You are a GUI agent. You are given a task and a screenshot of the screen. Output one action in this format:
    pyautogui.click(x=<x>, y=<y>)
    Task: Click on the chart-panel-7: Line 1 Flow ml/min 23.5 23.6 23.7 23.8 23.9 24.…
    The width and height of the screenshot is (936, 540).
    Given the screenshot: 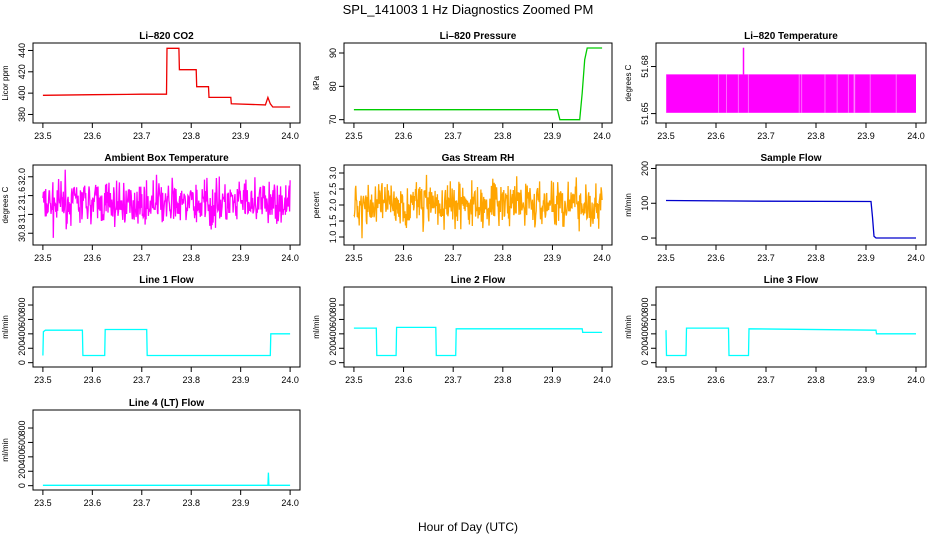 What is the action you would take?
    pyautogui.click(x=151, y=330)
    